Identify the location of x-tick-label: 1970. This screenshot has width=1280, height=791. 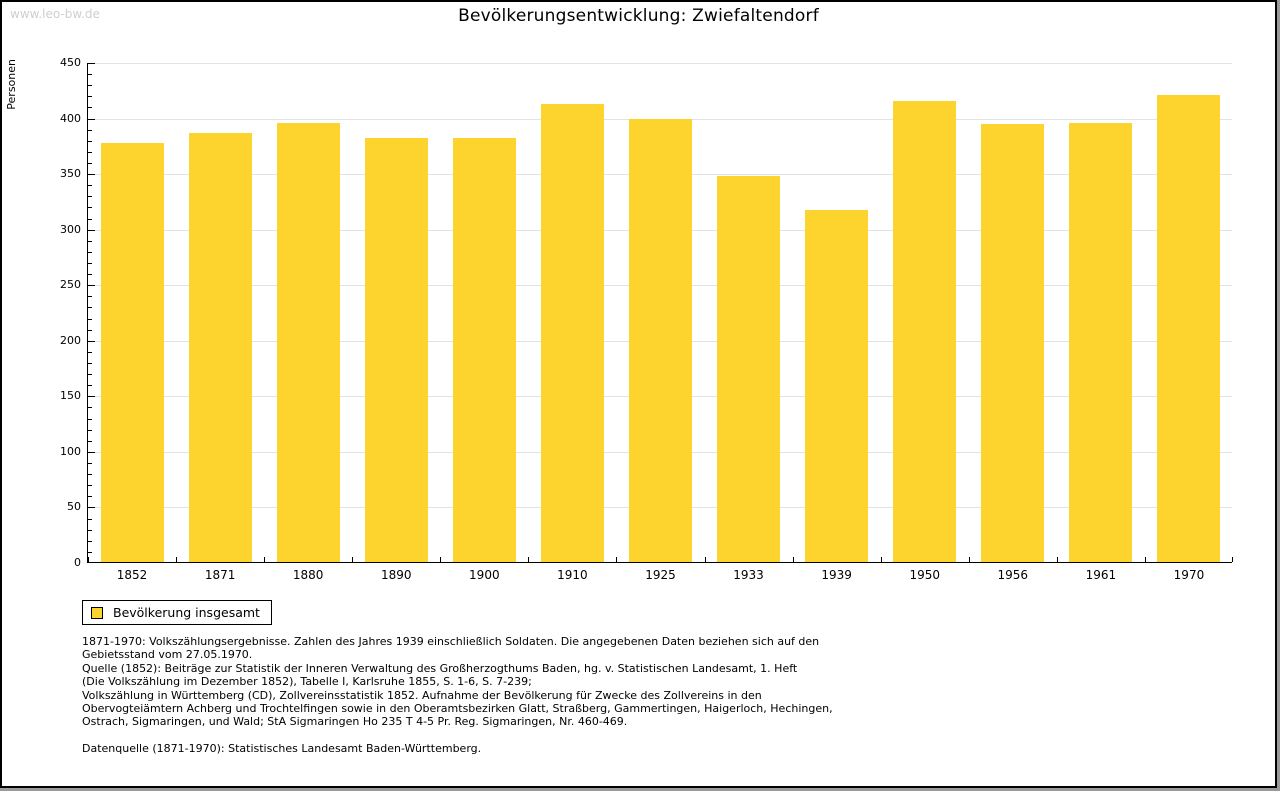
(1189, 575).